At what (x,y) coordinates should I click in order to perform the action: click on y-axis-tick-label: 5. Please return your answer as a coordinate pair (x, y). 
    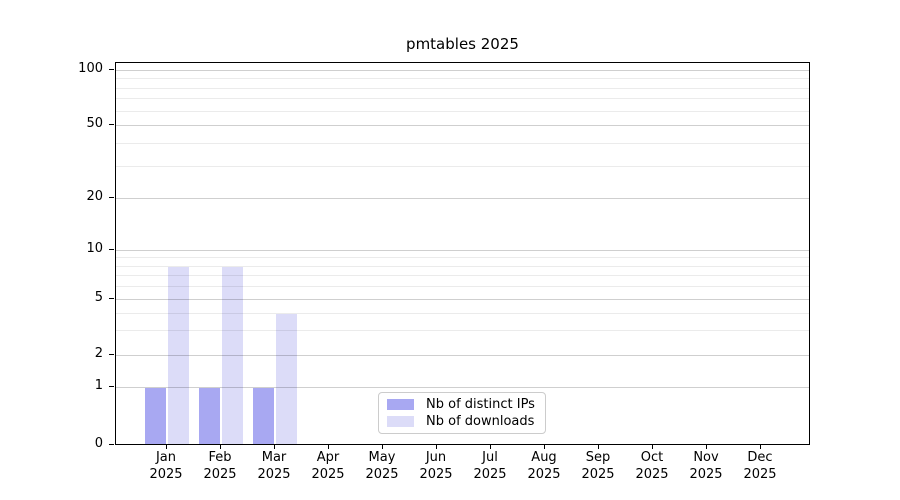
    Looking at the image, I should click on (98, 297).